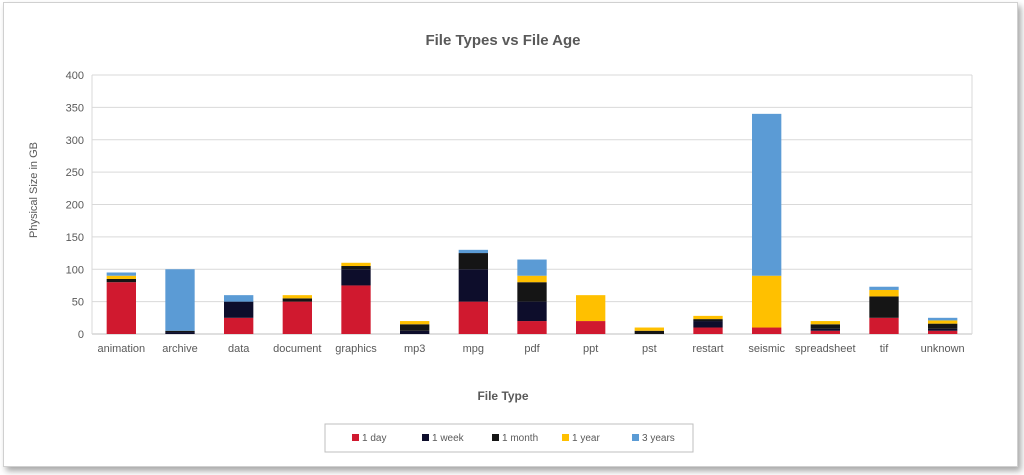 This screenshot has width=1024, height=475. I want to click on legend: 1 day 1 week 1 month 1 year 3 years, so click(513, 438).